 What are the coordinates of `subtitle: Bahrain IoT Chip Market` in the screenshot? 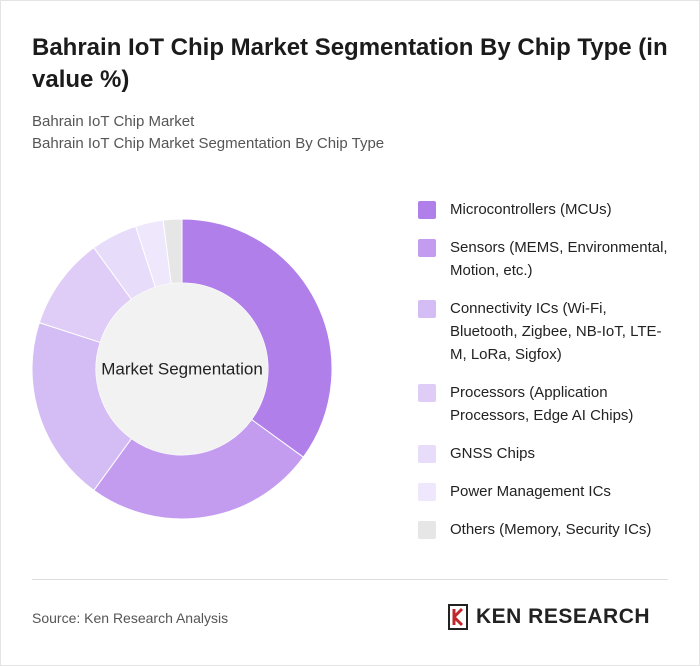 It's located at (113, 121).